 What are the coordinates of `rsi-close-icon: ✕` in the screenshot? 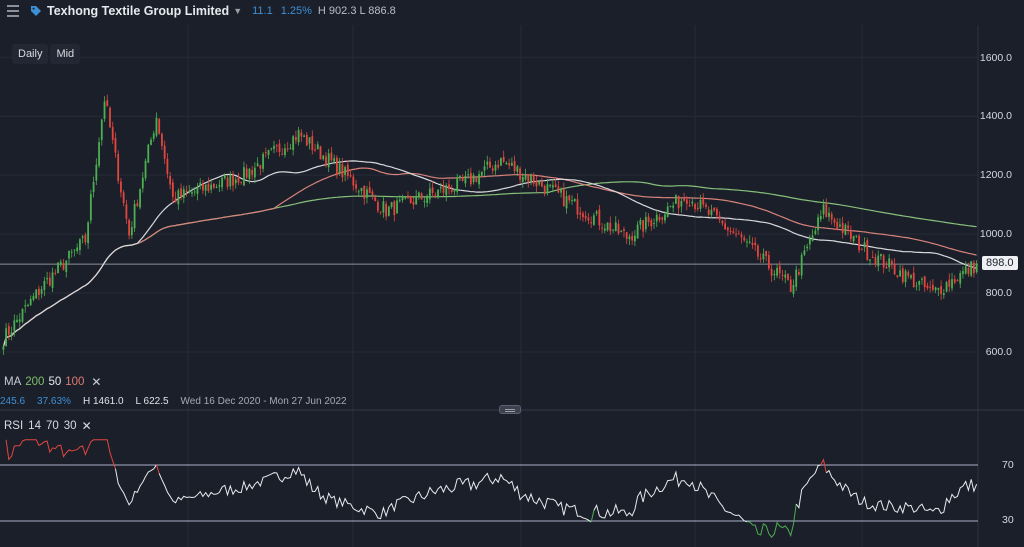 It's located at (86, 426).